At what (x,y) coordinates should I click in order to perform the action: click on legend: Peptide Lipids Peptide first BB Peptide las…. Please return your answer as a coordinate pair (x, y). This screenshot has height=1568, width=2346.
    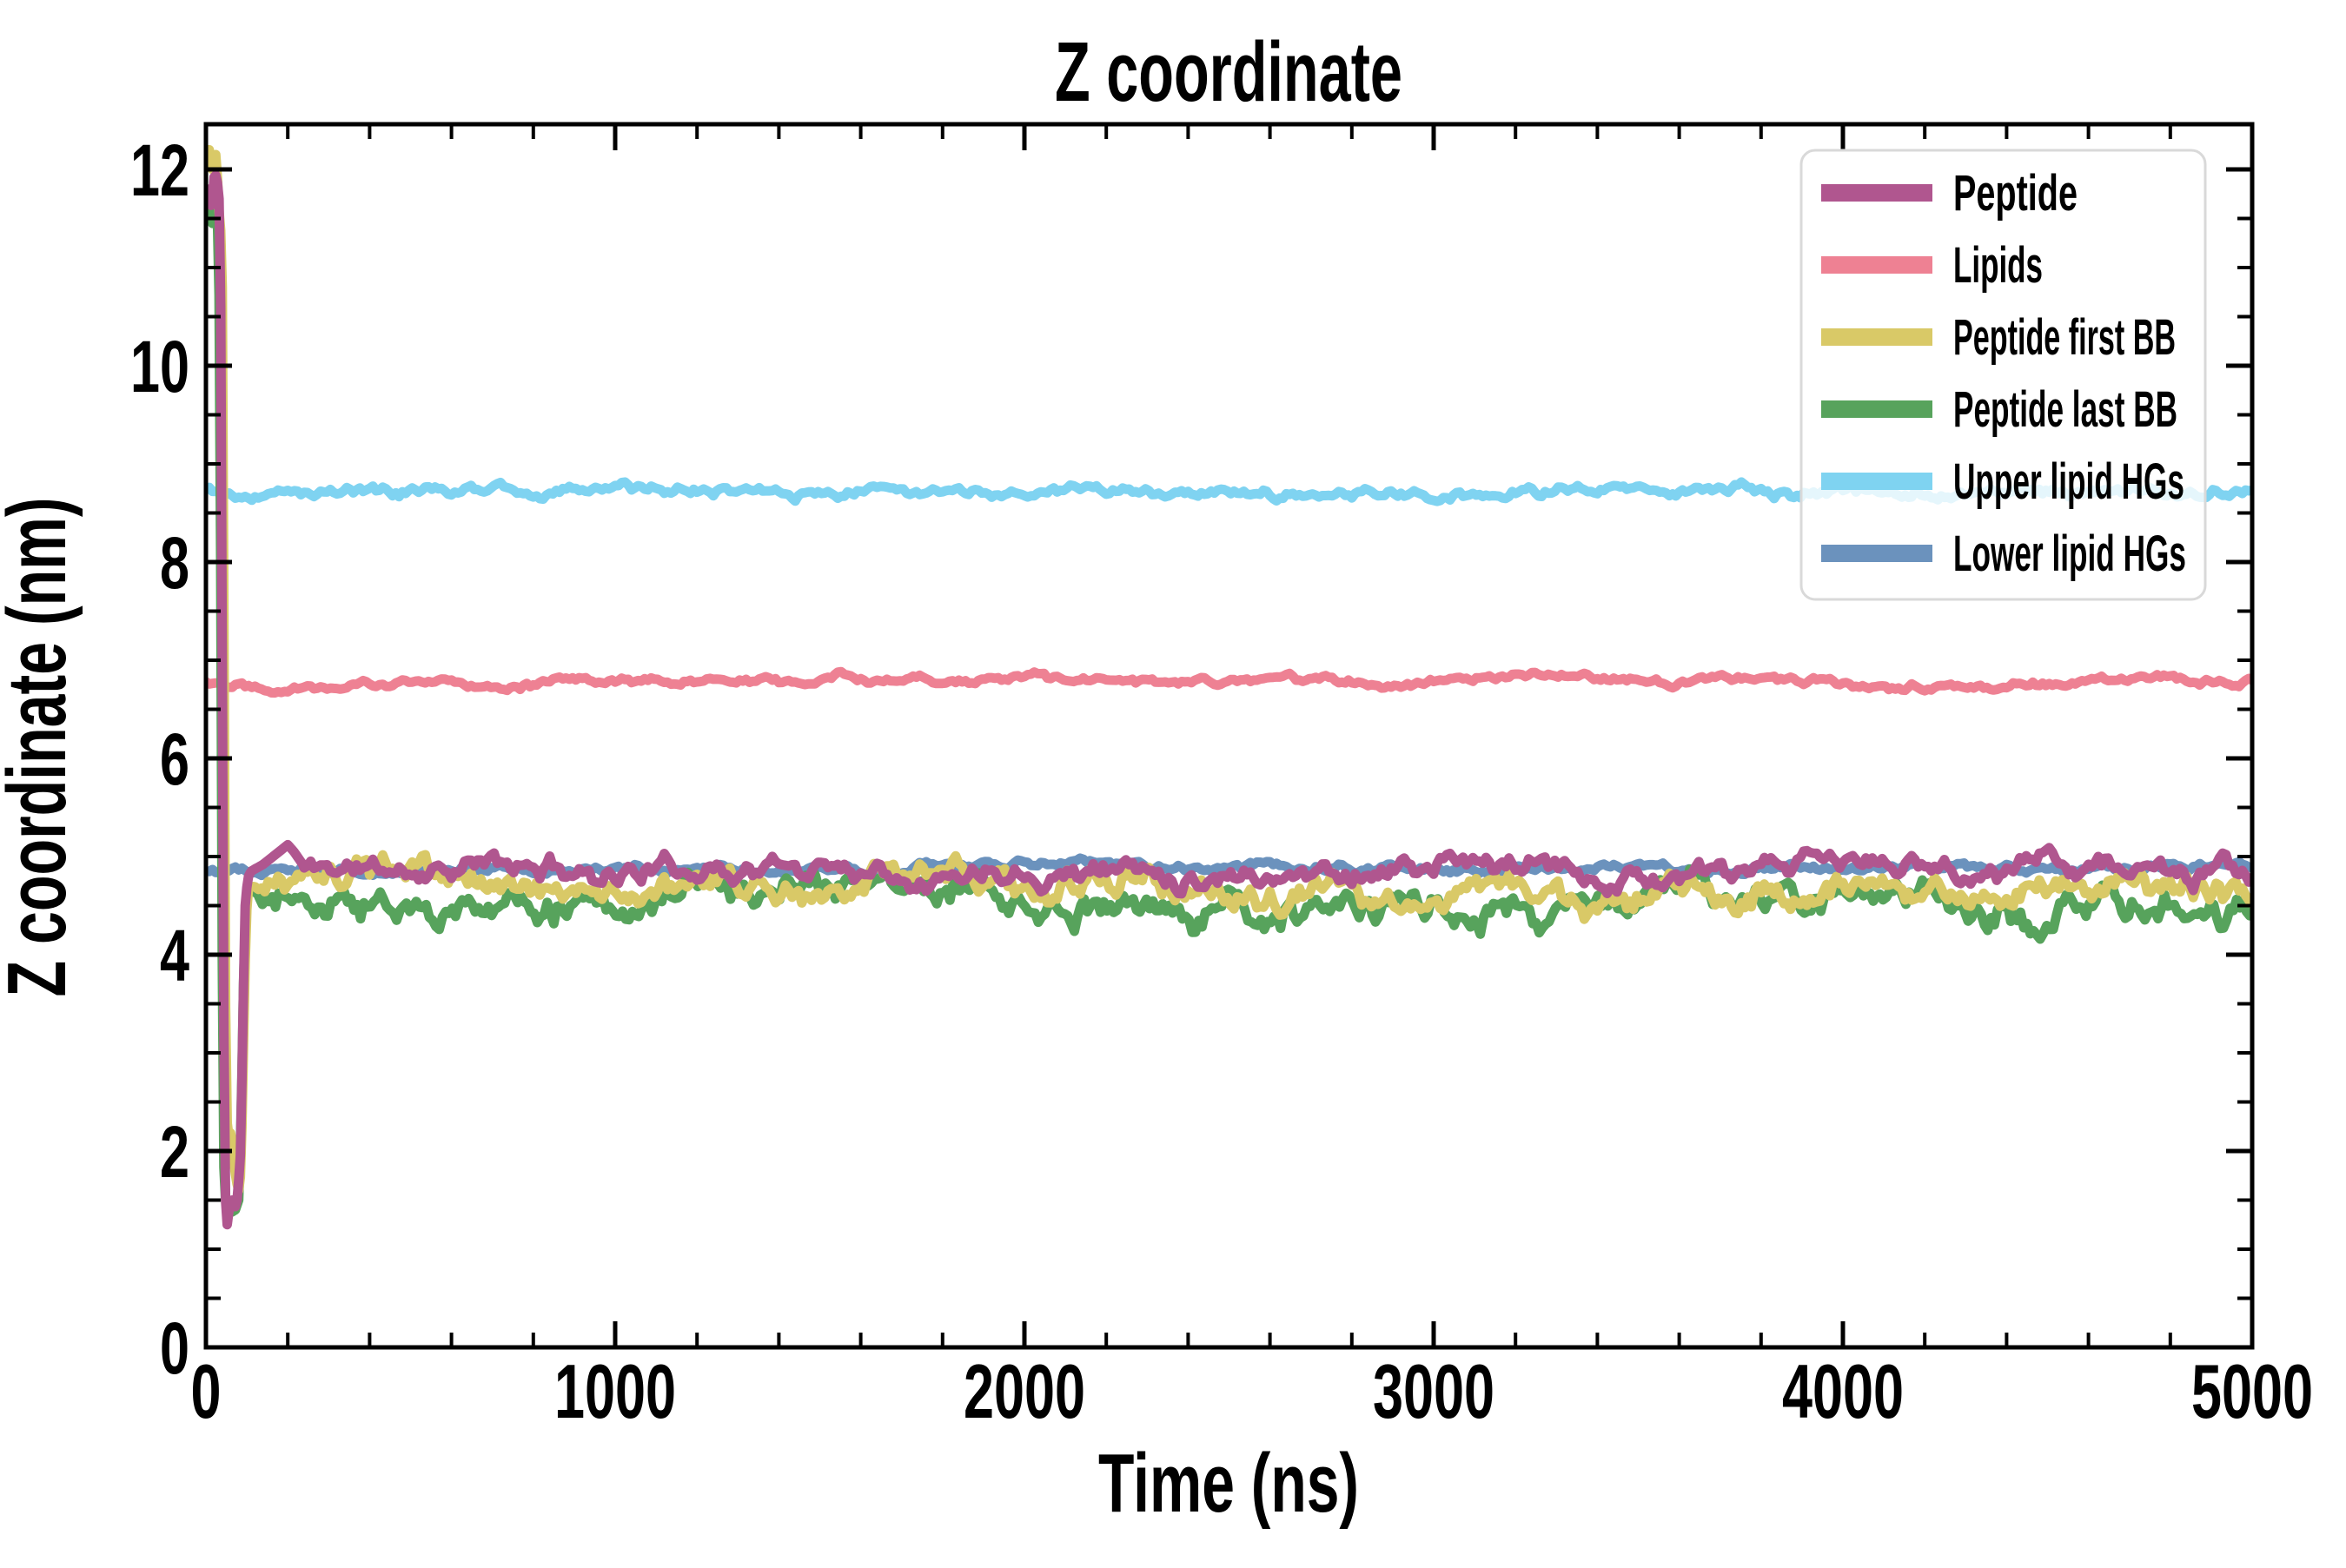
    Looking at the image, I should click on (2003, 375).